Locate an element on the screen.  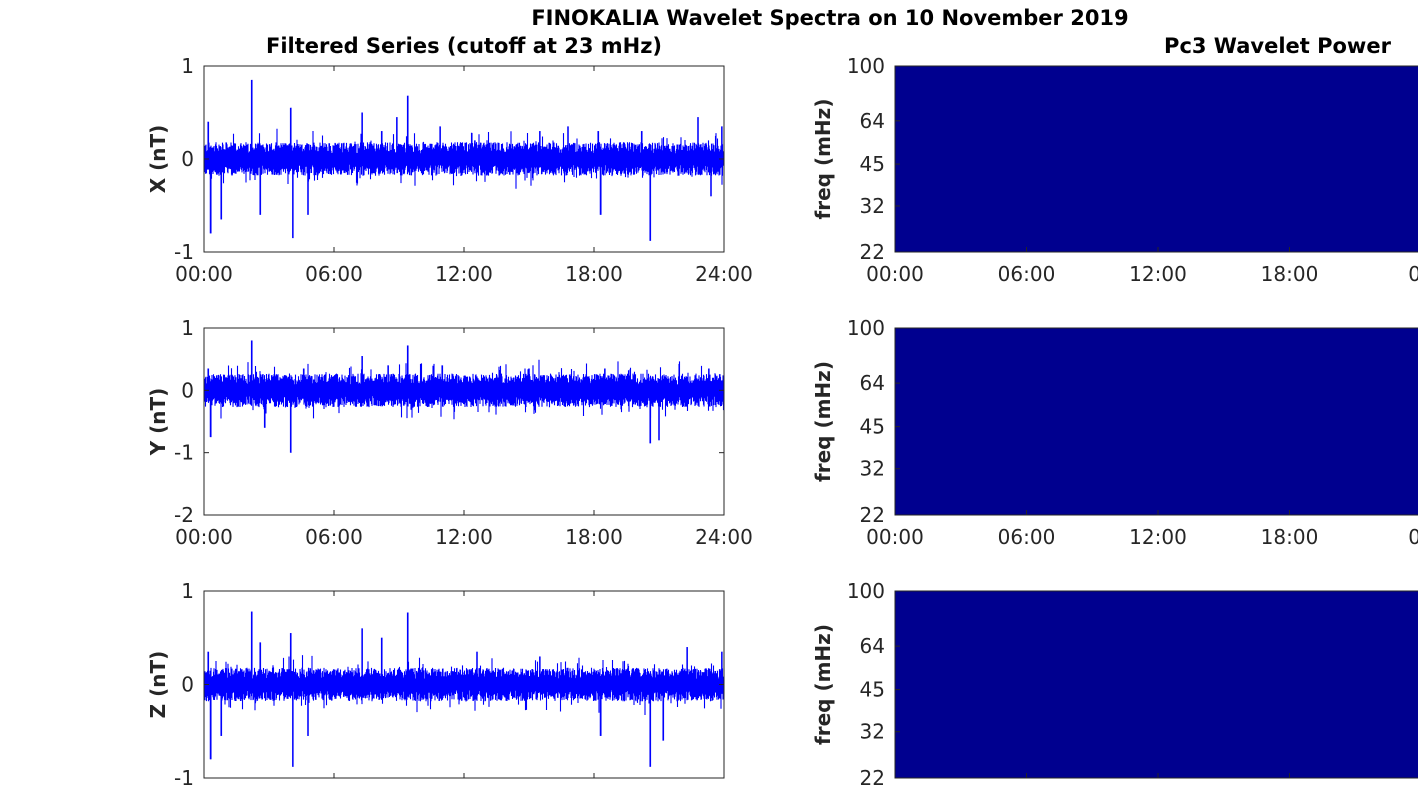
y-tick-label-z: 1 is located at coordinates (187, 591).